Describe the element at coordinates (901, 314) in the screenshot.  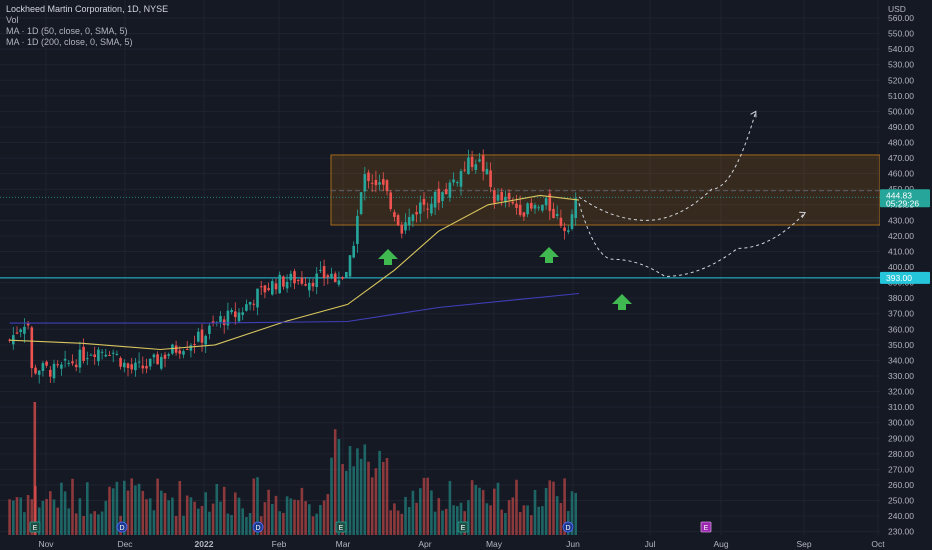
I see `price-tick-label: 370.00` at that location.